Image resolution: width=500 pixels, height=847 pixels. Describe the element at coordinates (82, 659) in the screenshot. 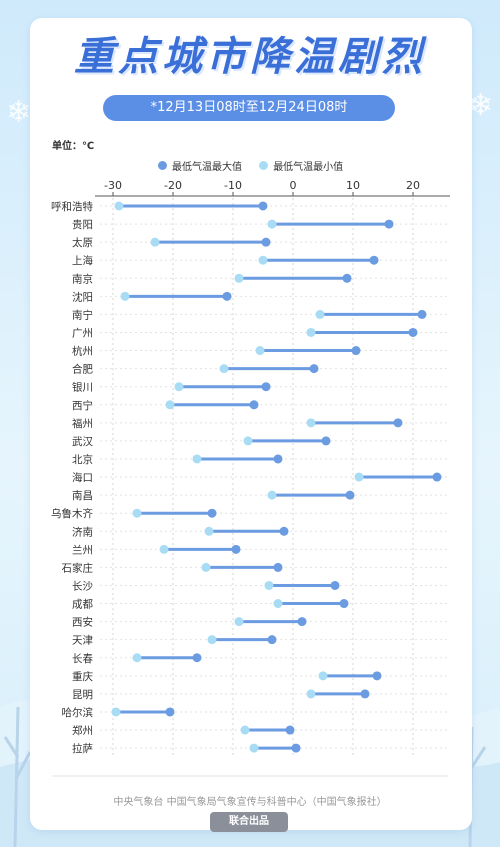

I see `city-label: 长春` at that location.